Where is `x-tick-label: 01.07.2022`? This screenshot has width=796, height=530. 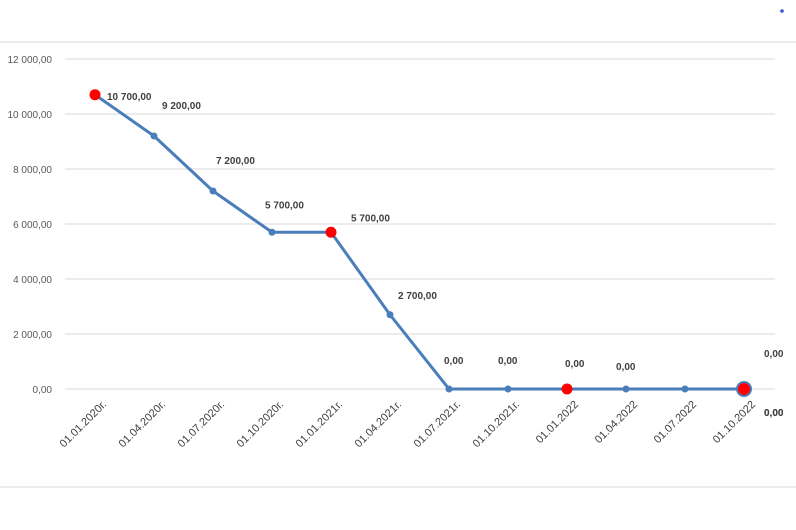
x-tick-label: 01.07.2022 is located at coordinates (675, 422).